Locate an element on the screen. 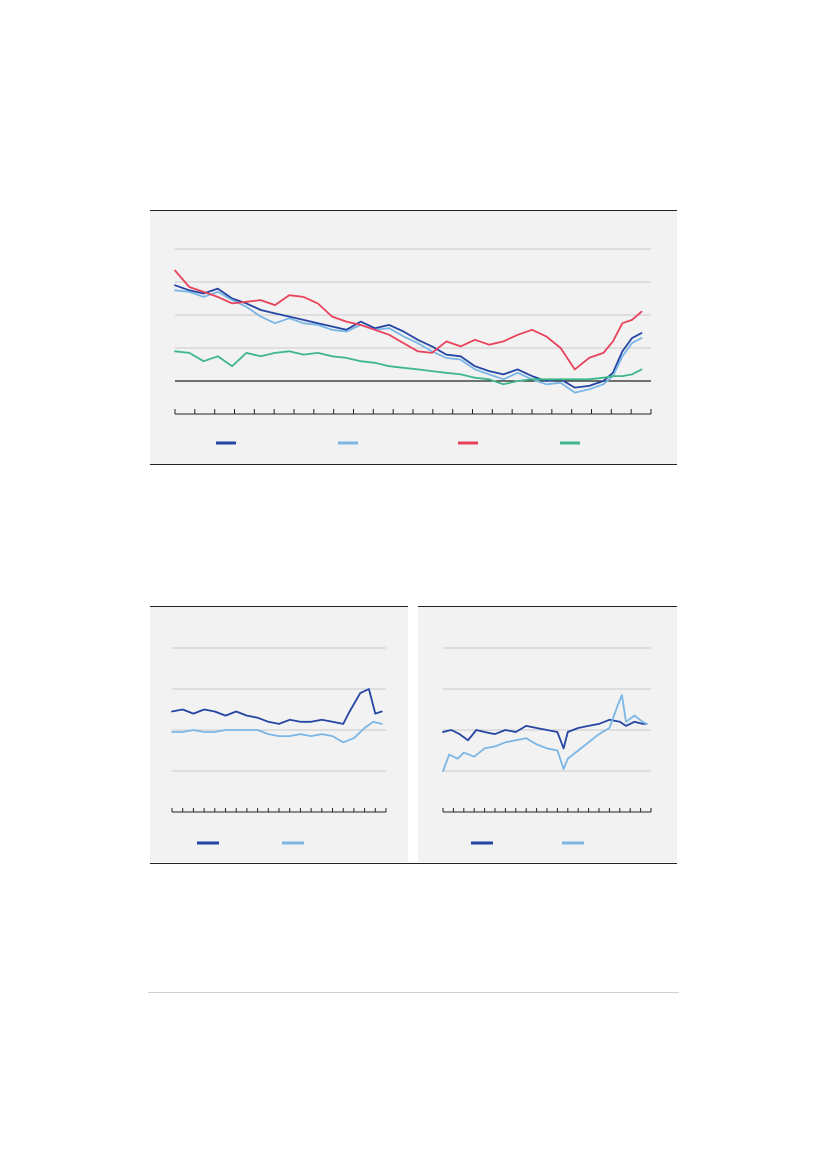 Image resolution: width=827 pixels, height=1169 pixels. top-chart-bottom-rule is located at coordinates (413, 464).